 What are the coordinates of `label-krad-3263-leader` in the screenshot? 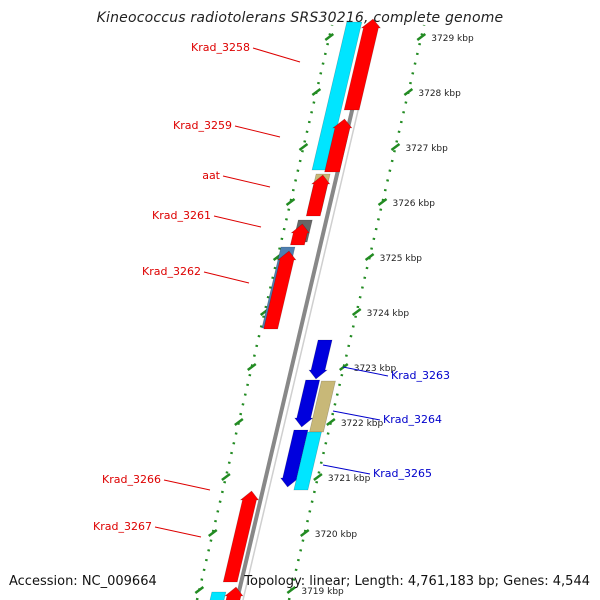 It's located at (365, 371).